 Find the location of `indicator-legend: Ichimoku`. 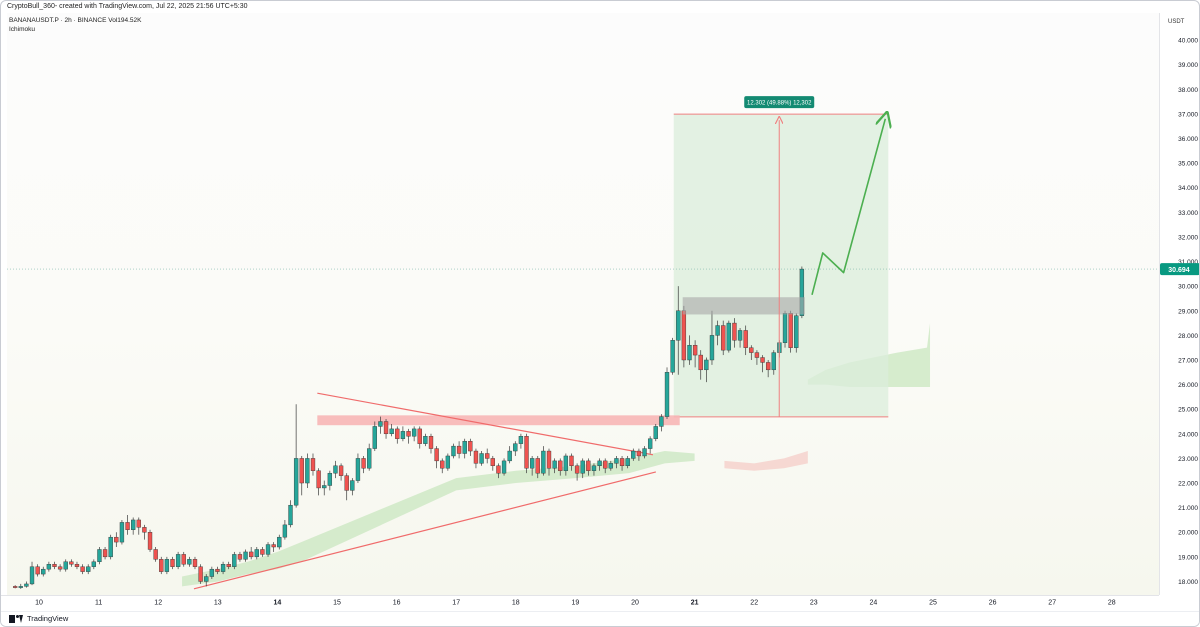

indicator-legend: Ichimoku is located at coordinates (22, 29).